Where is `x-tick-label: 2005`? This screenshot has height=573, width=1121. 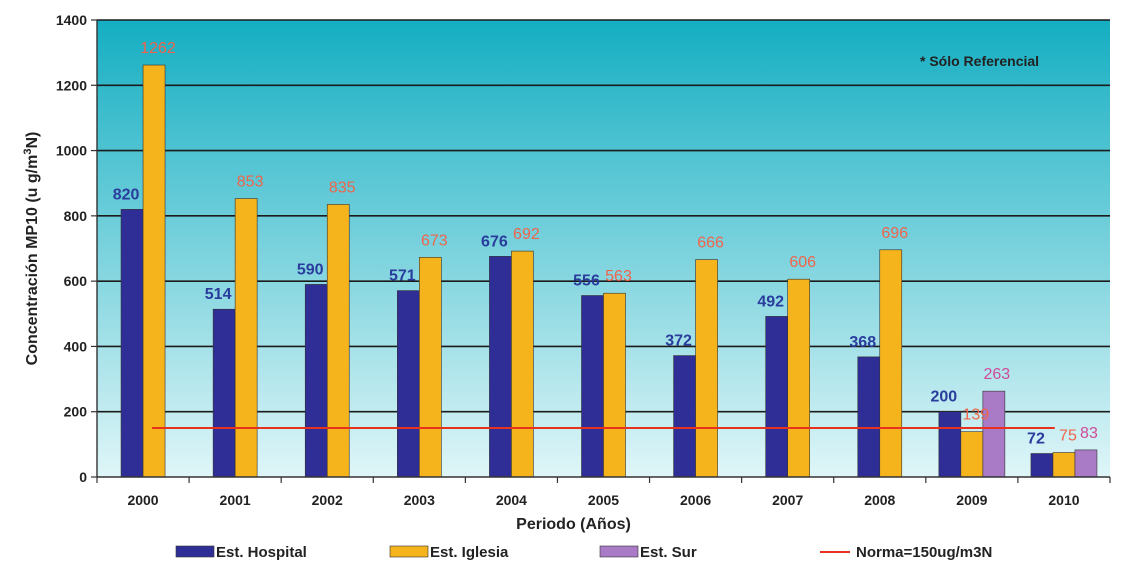
x-tick-label: 2005 is located at coordinates (603, 500).